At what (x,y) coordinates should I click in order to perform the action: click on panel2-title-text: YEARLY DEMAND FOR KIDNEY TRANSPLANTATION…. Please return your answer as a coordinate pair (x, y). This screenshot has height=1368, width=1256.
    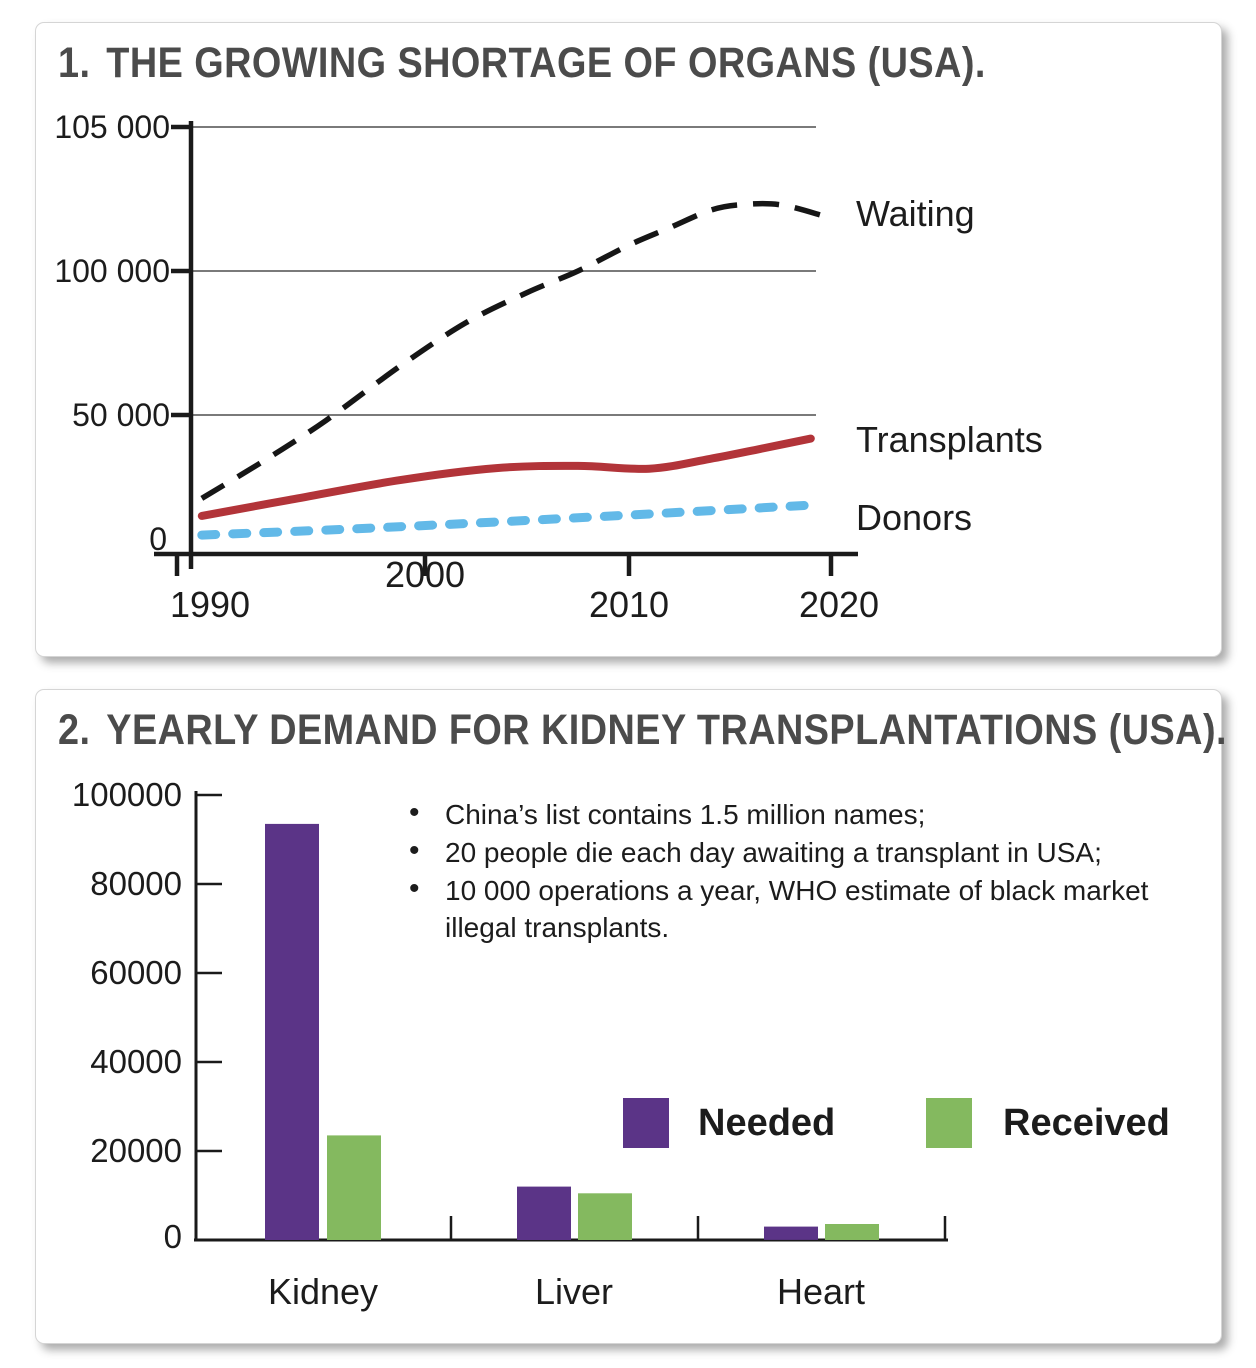
    Looking at the image, I should click on (666, 730).